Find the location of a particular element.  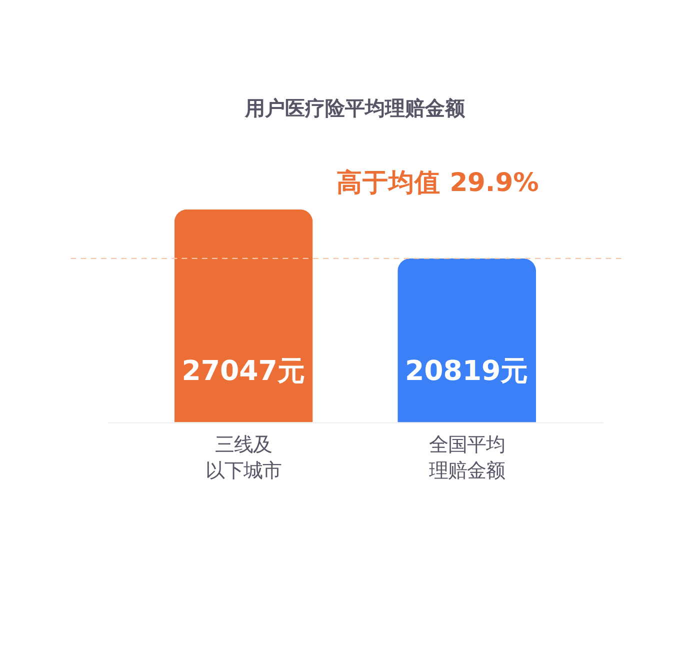

chart-title: 用户医疗险平均理赔金额 is located at coordinates (355, 108).